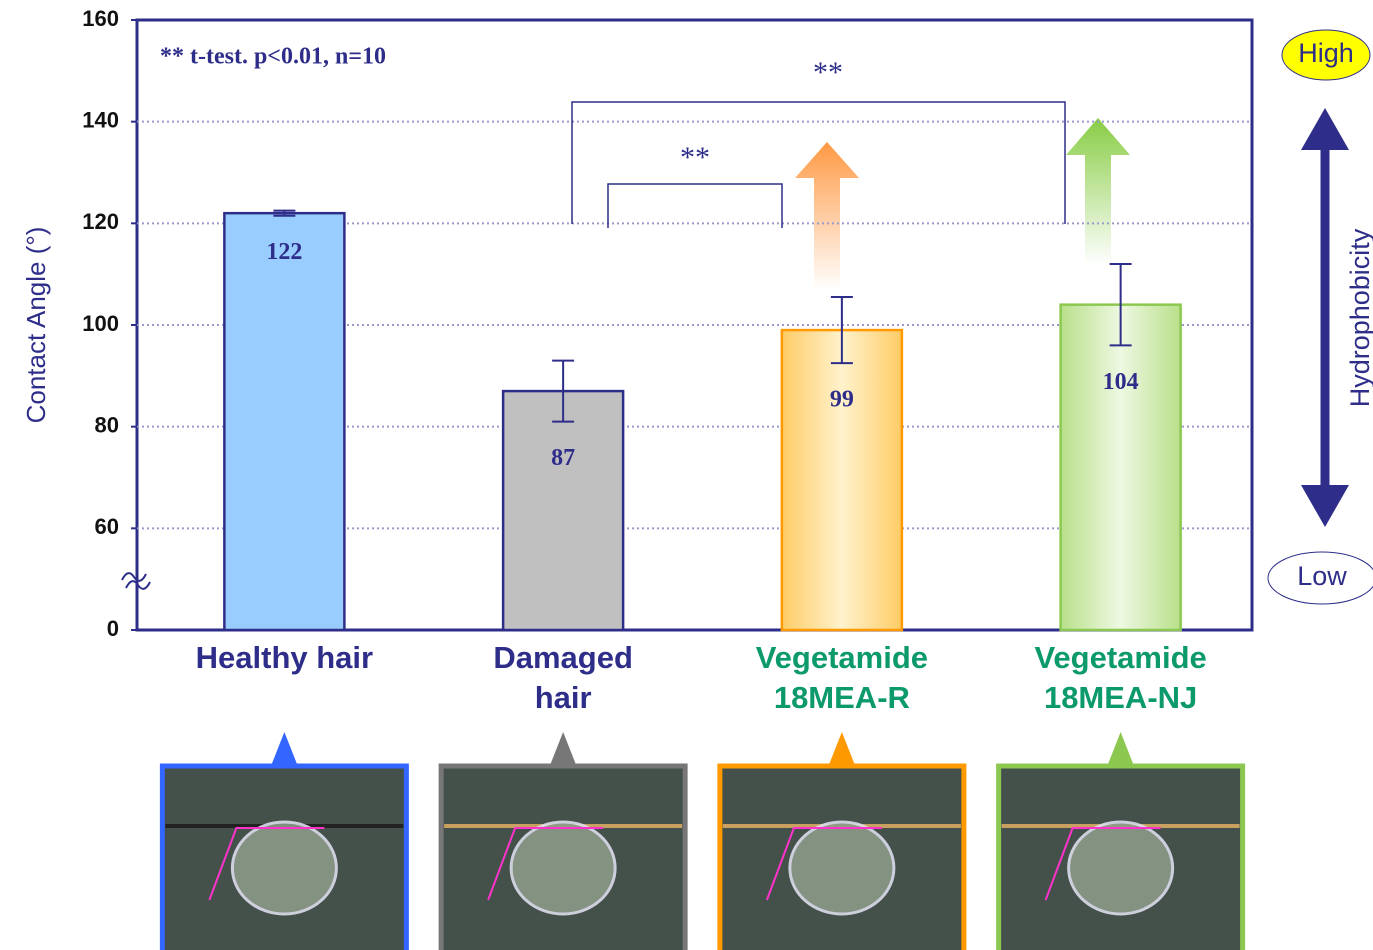 The height and width of the screenshot is (950, 1373). Describe the element at coordinates (1120, 677) in the screenshot. I see `x-tick-label: Vegetamide 18MEA-NJ` at that location.